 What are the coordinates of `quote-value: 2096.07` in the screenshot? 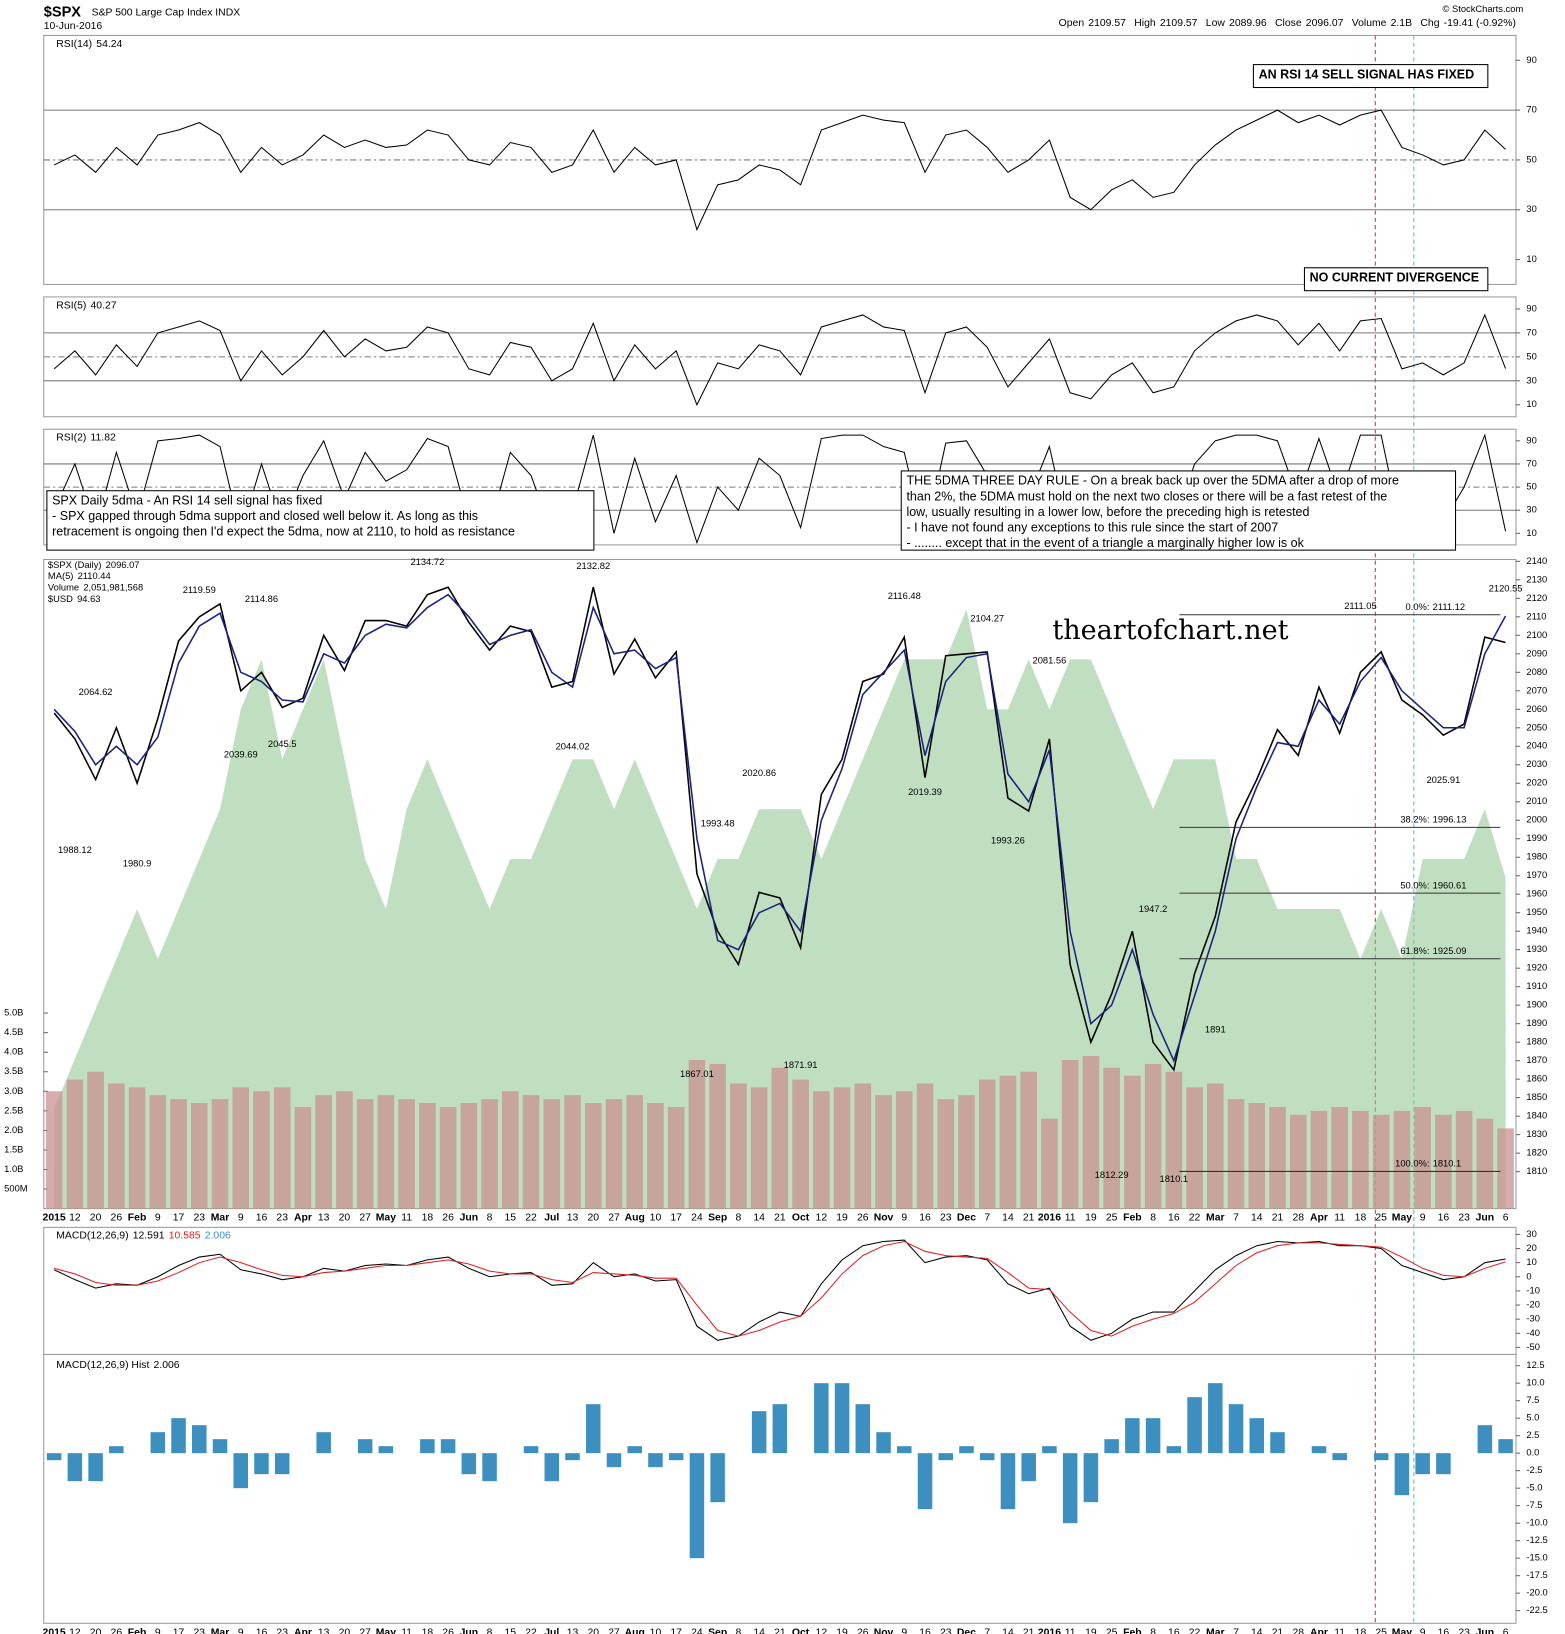 It's located at (1325, 23).